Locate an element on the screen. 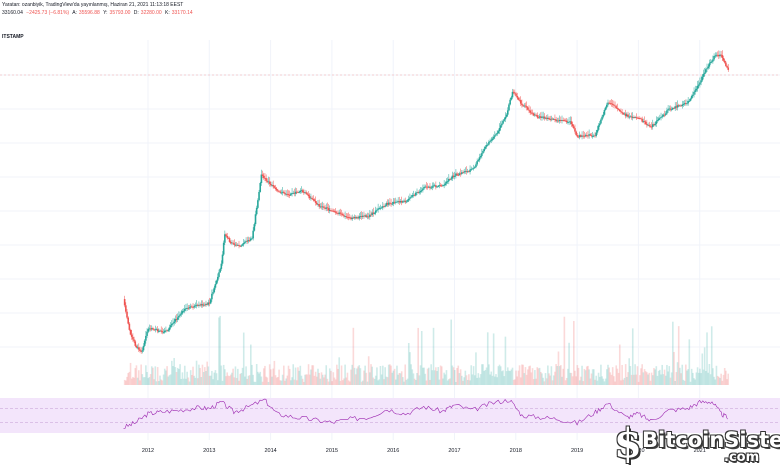 This screenshot has width=780, height=470. x-tick-label: 2020 is located at coordinates (638, 451).